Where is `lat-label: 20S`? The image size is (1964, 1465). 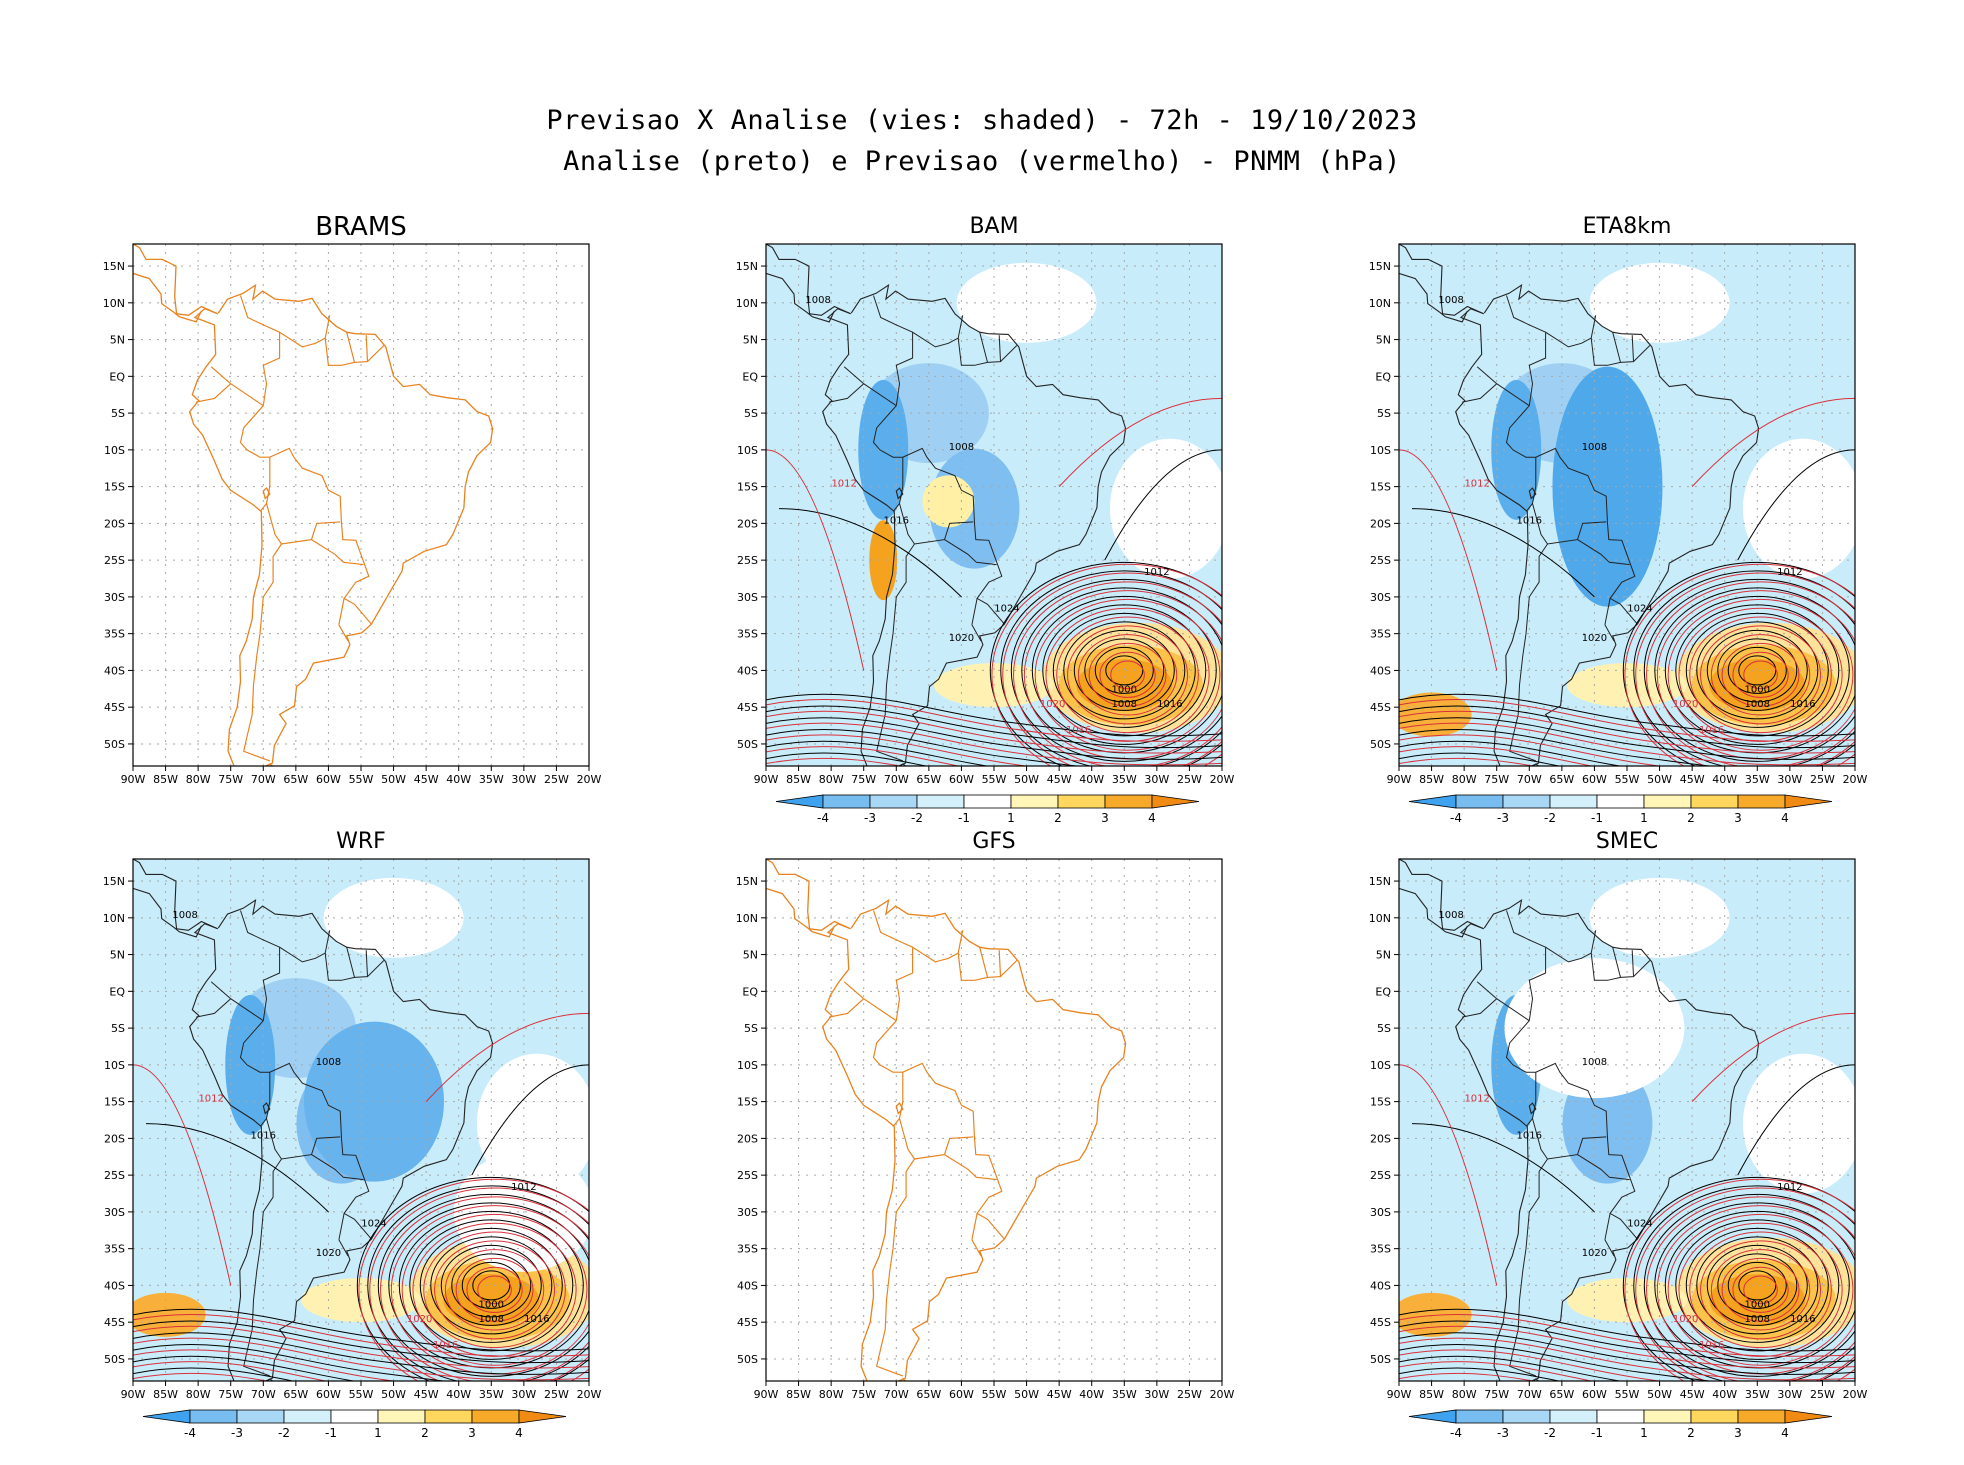 lat-label: 20S is located at coordinates (1380, 523).